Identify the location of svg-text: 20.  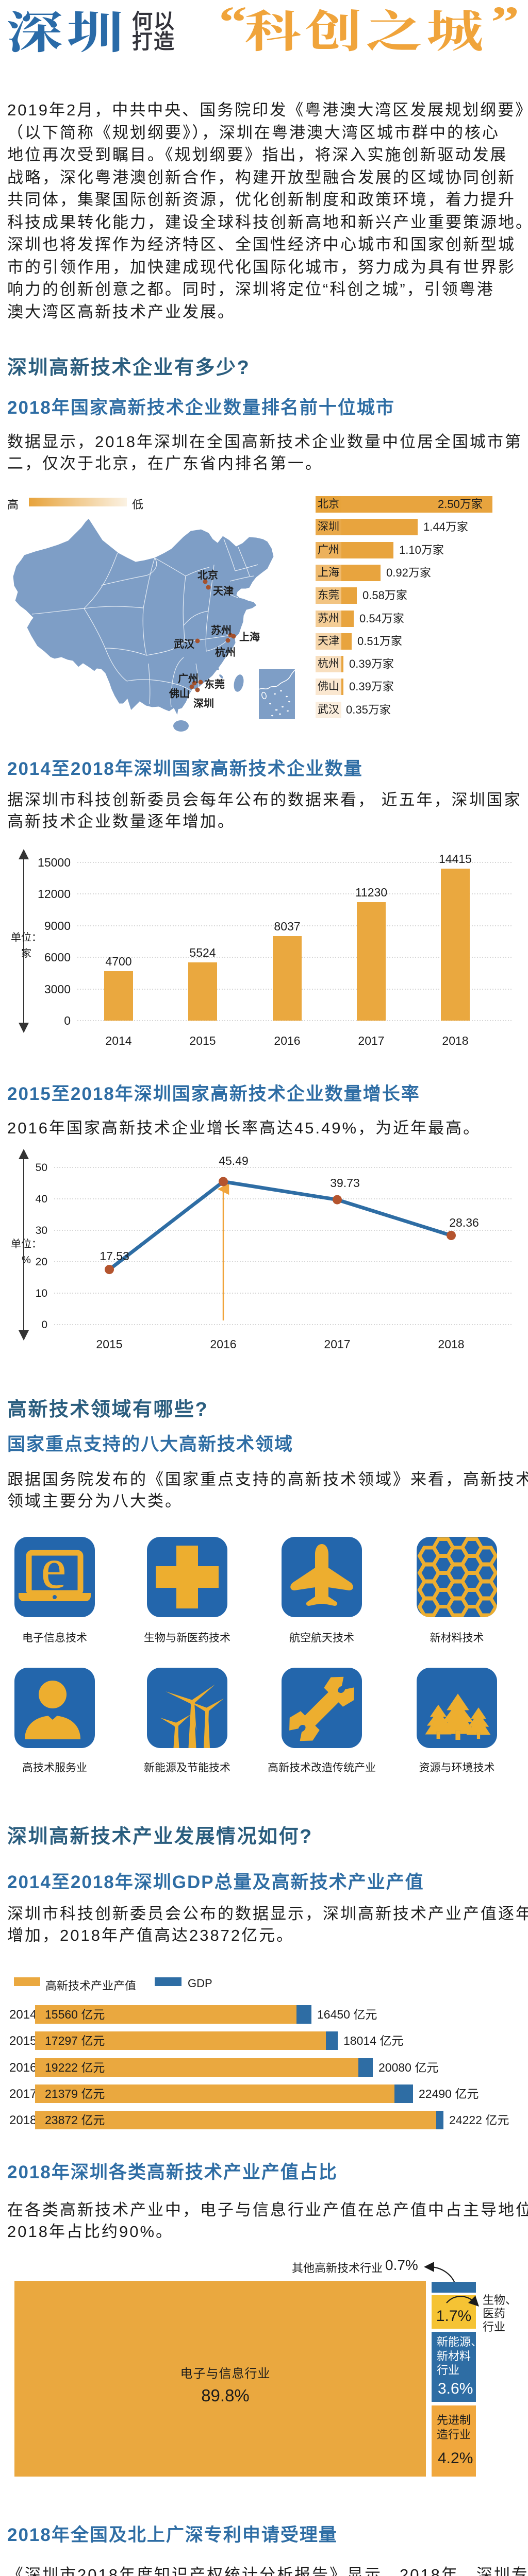
(41, 1262).